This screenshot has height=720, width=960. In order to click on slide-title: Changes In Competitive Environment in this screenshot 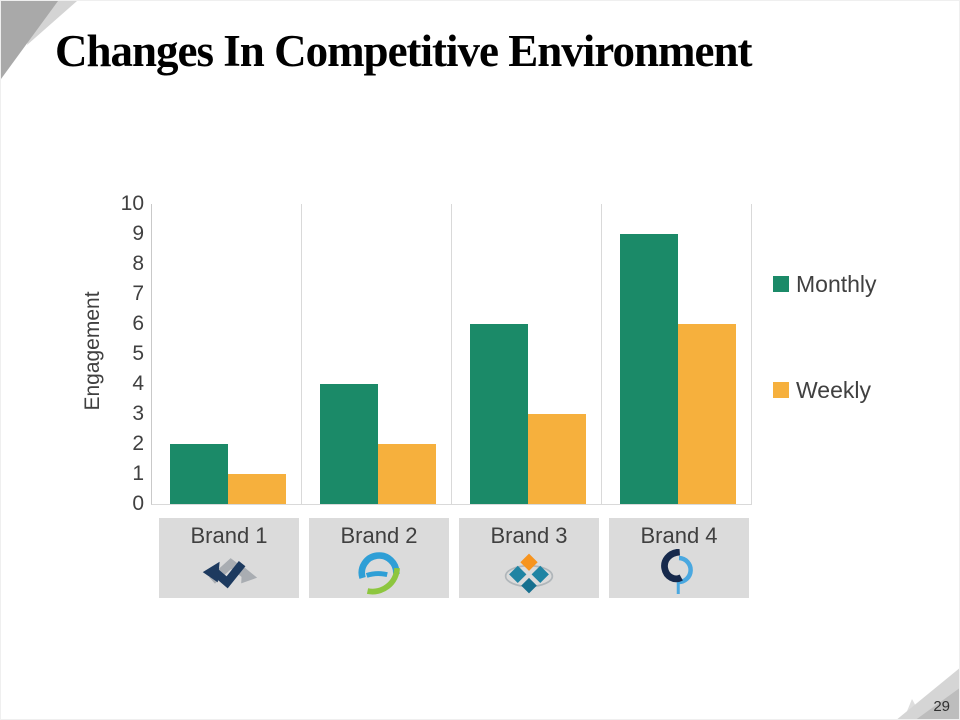, I will do `click(403, 51)`.